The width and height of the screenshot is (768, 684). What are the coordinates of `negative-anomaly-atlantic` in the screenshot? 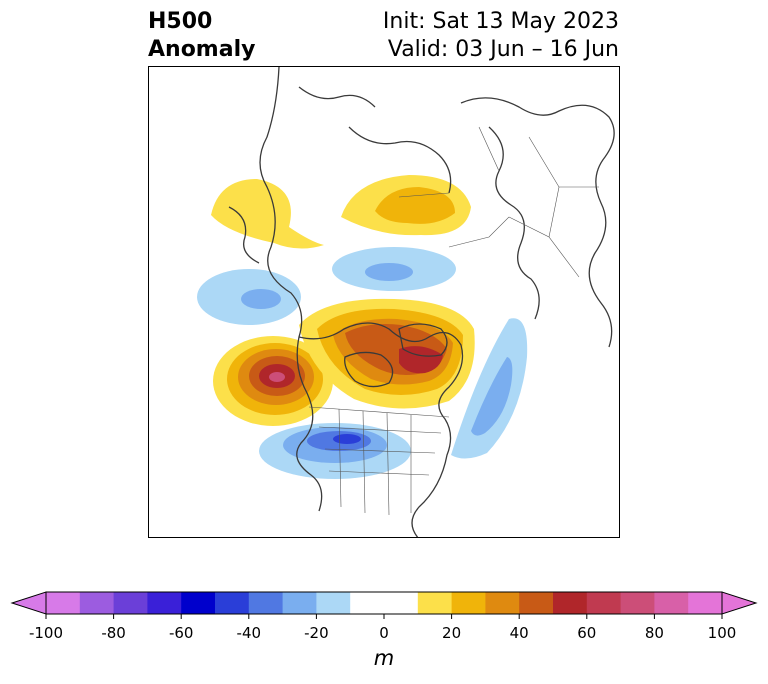 It's located at (489, 388).